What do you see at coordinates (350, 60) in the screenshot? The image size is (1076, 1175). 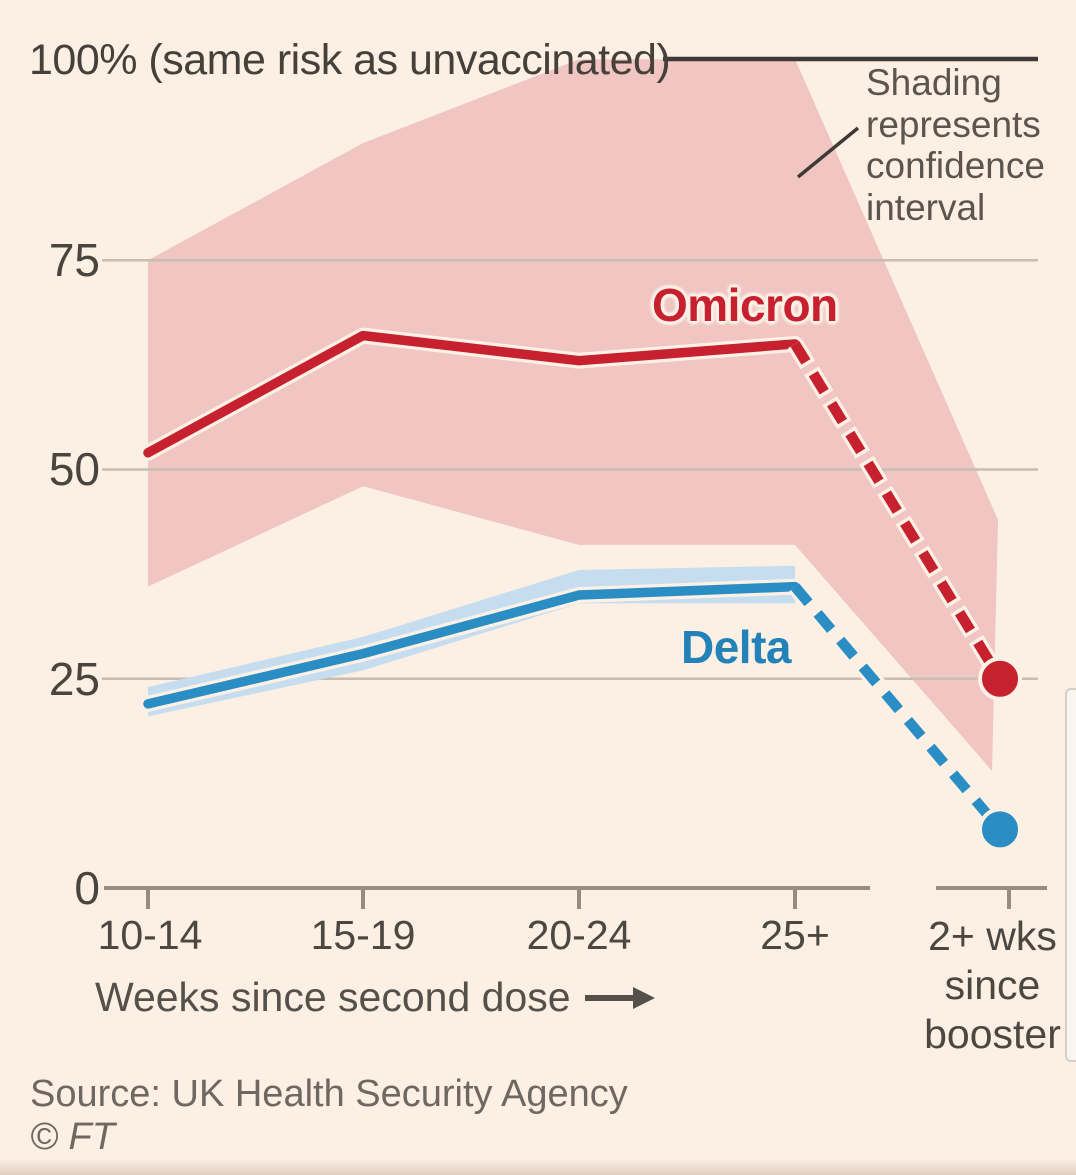 I see `chart-title: 100% (same risk as unvaccinated)` at bounding box center [350, 60].